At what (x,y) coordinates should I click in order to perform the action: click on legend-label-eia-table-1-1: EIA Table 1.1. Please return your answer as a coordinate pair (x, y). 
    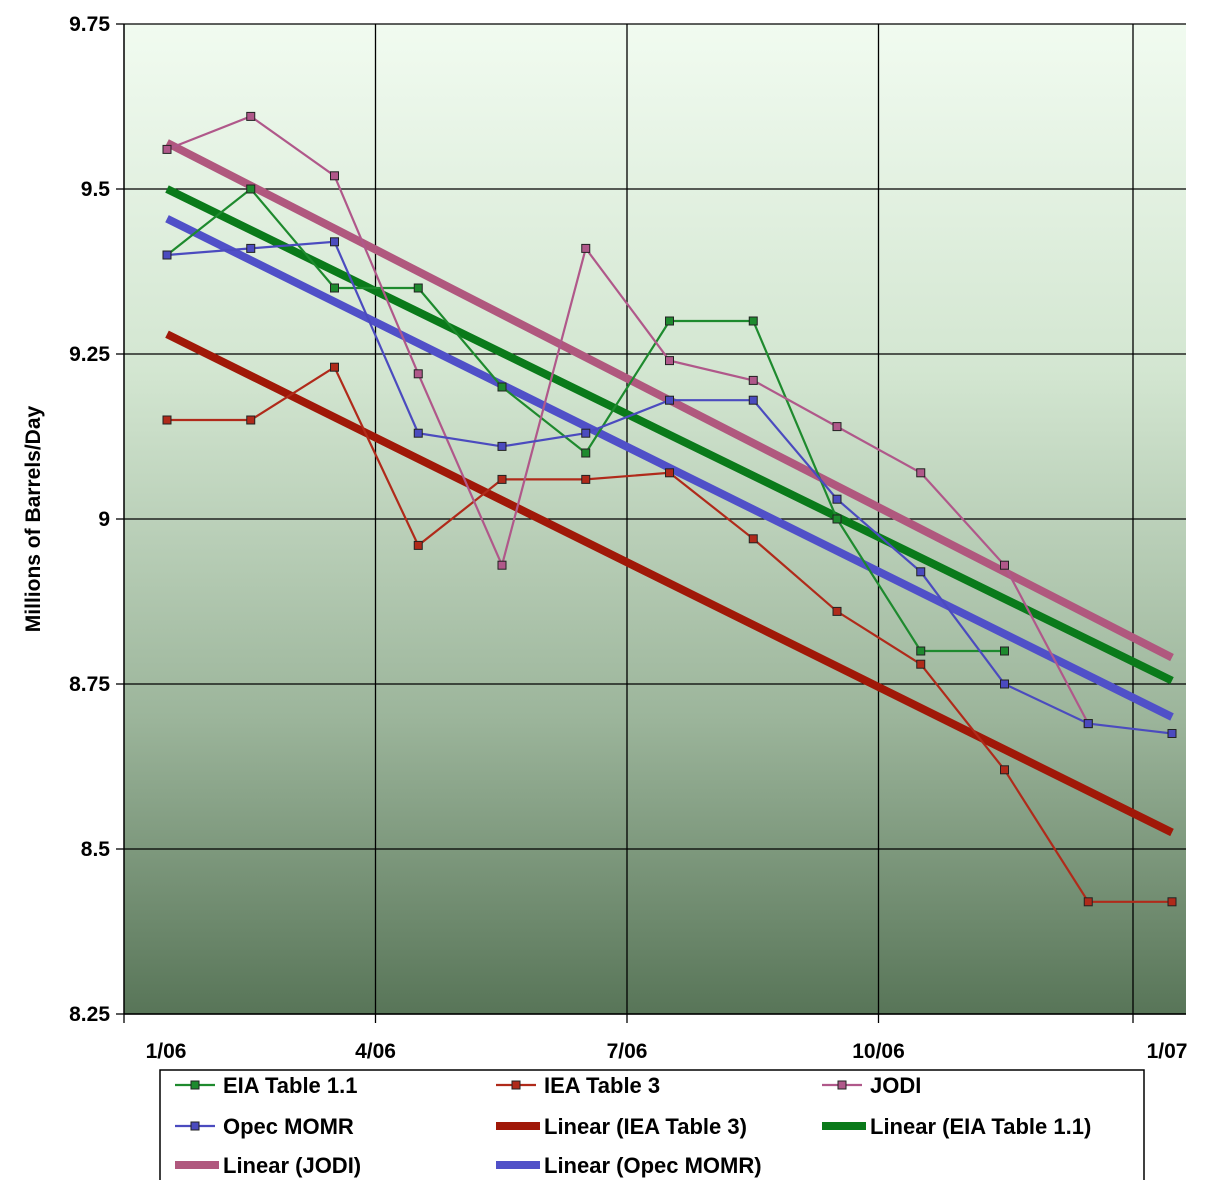
    Looking at the image, I should click on (290, 1085).